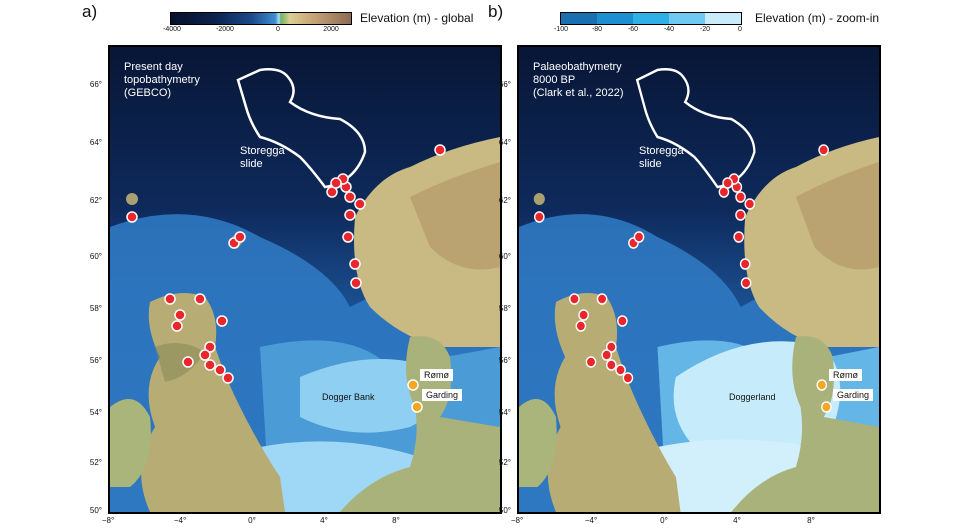 This screenshot has width=960, height=530. What do you see at coordinates (669, 29) in the screenshot?
I see `cbar-tick: -40` at bounding box center [669, 29].